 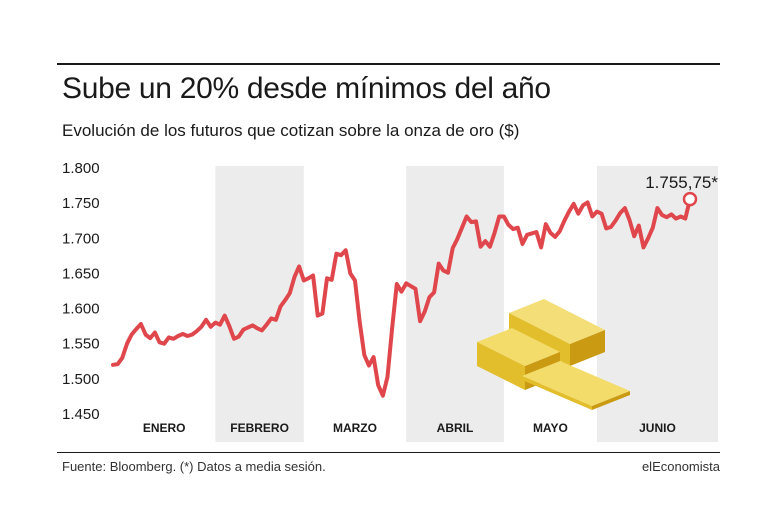 What do you see at coordinates (81, 344) in the screenshot?
I see `y-tick-label: 1.550` at bounding box center [81, 344].